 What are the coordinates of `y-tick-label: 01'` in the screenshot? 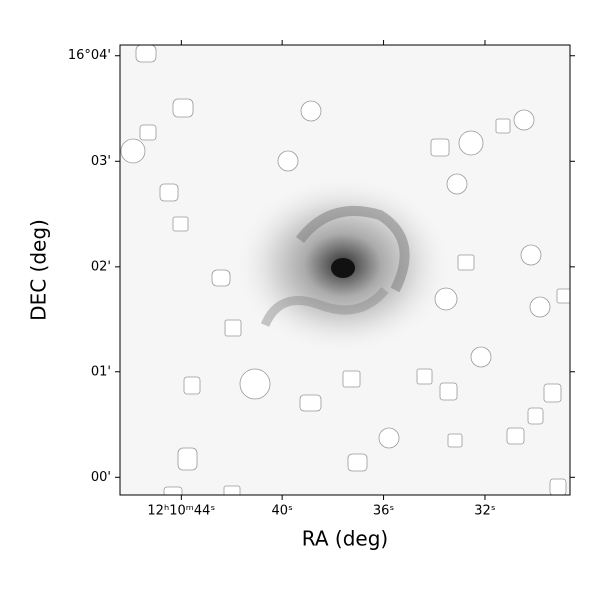 It's located at (101, 371).